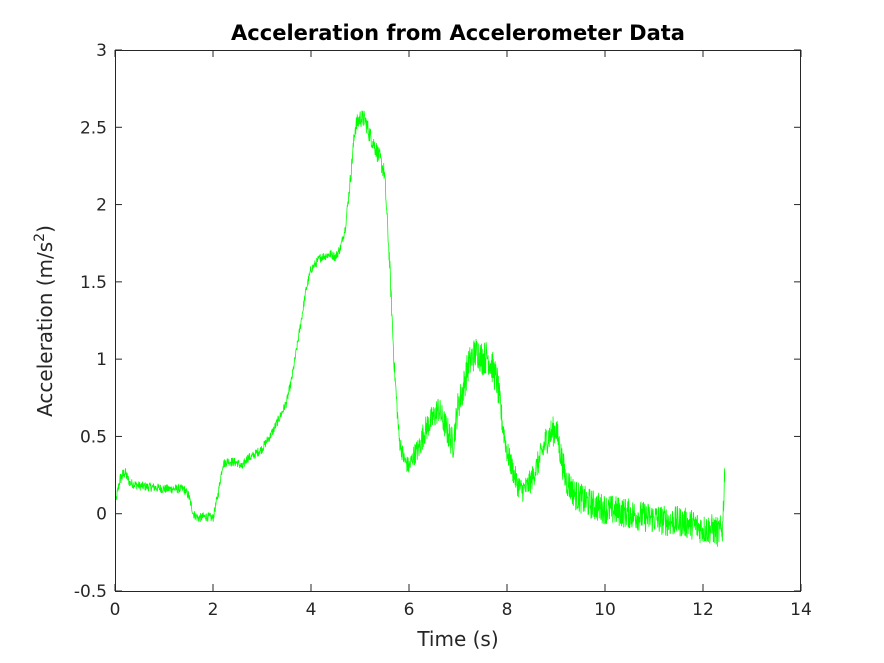  Describe the element at coordinates (115, 610) in the screenshot. I see `x-tick-label: 0` at that location.